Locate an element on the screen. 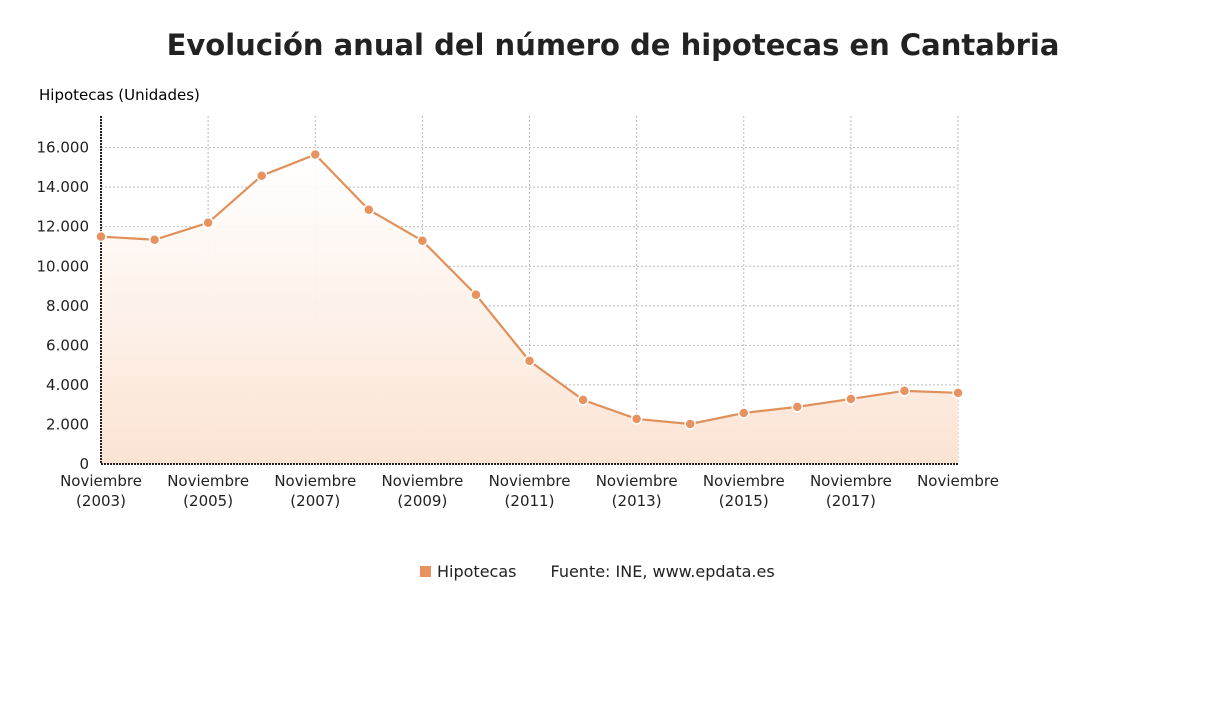 Image resolution: width=1226 pixels, height=720 pixels. y-tick-label: 16.000 is located at coordinates (63, 148).